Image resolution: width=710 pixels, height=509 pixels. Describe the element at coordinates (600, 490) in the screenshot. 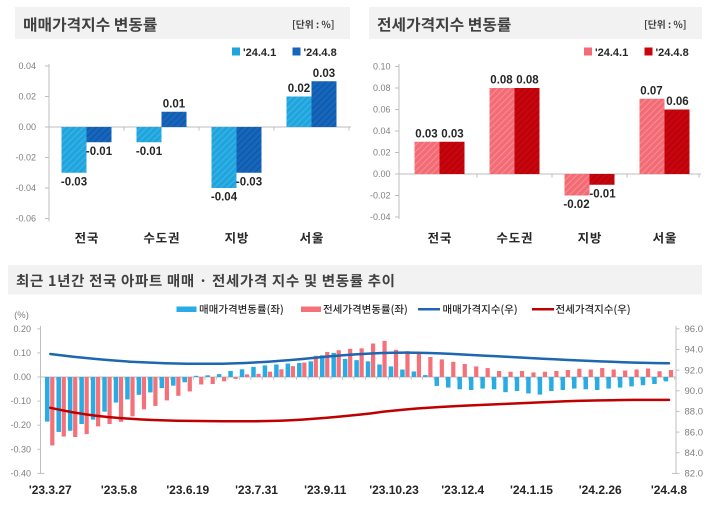

I see `svg-text: '24.2.26` at that location.